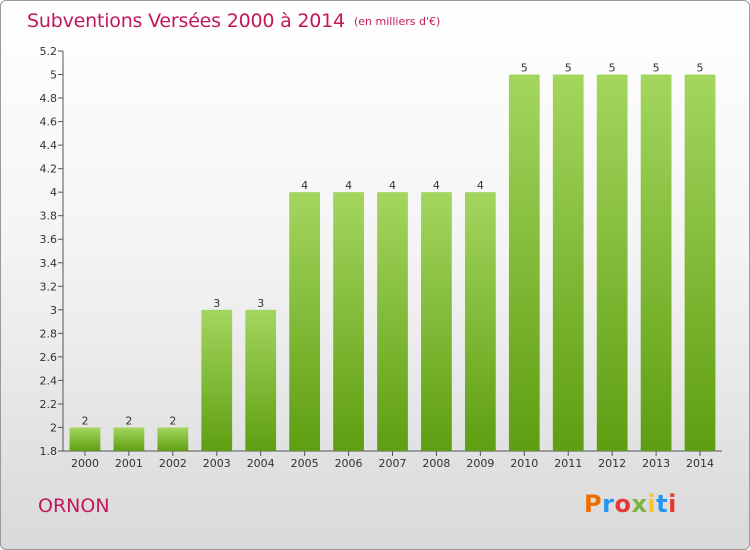  Describe the element at coordinates (656, 463) in the screenshot. I see `x-tick-label: 2013` at that location.